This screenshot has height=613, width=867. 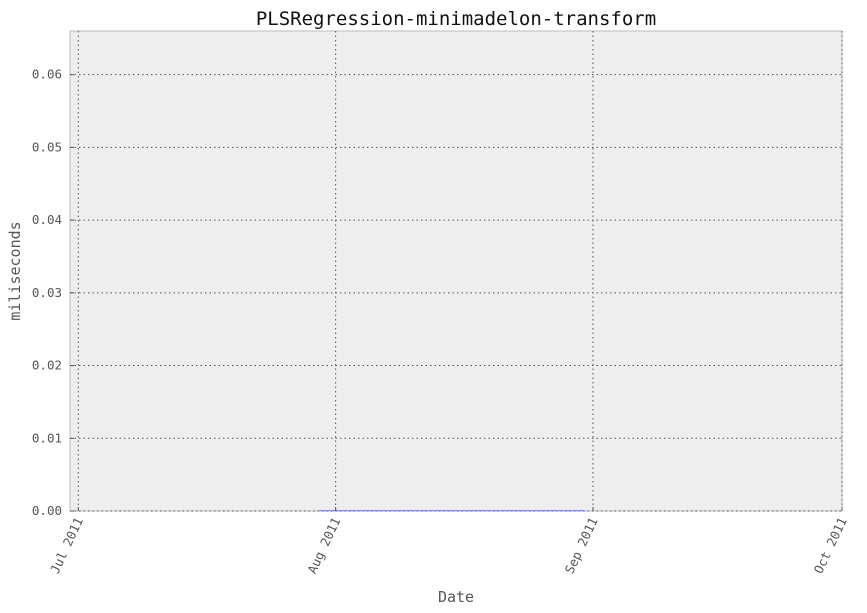 I want to click on x-tick-label: Aug 2011, so click(x=323, y=545).